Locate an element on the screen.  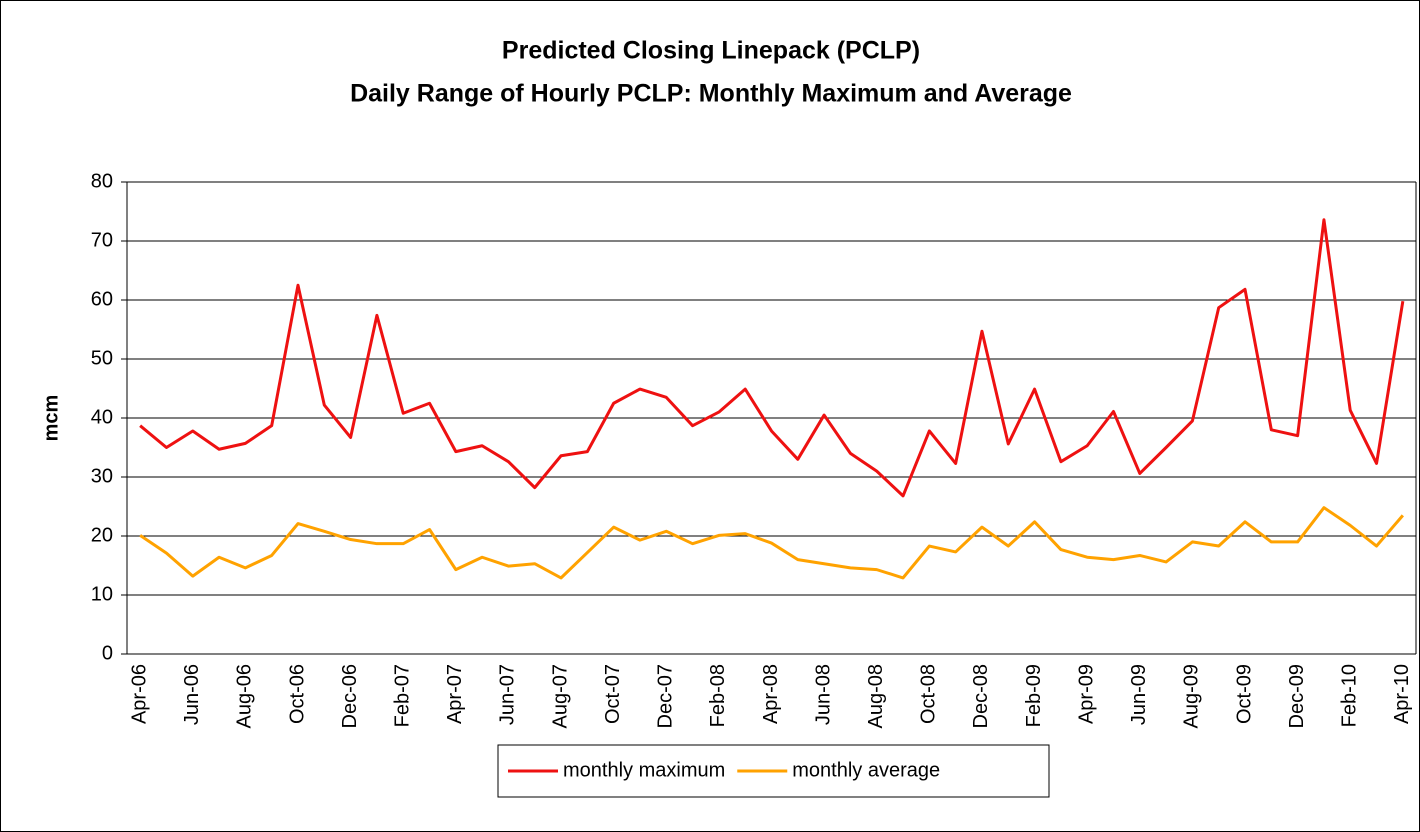
x-tick-label: Jun-06 is located at coordinates (192, 694).